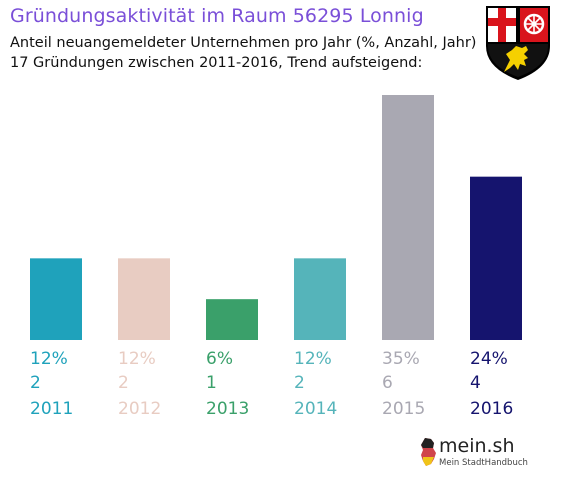  Describe the element at coordinates (137, 359) in the screenshot. I see `percent-label-2012: 12%` at that location.